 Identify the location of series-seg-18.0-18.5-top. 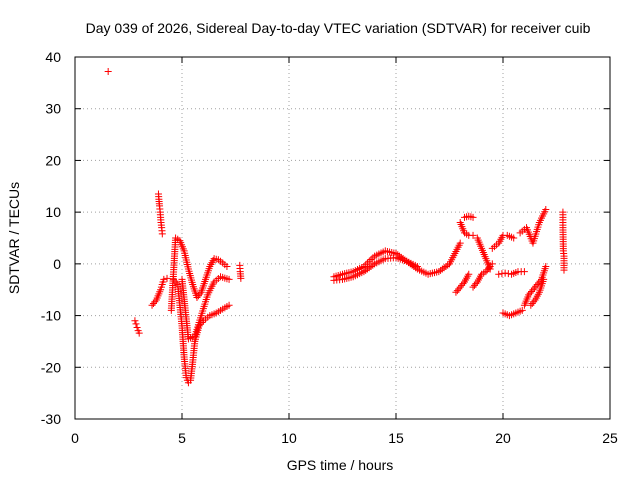
(466, 228).